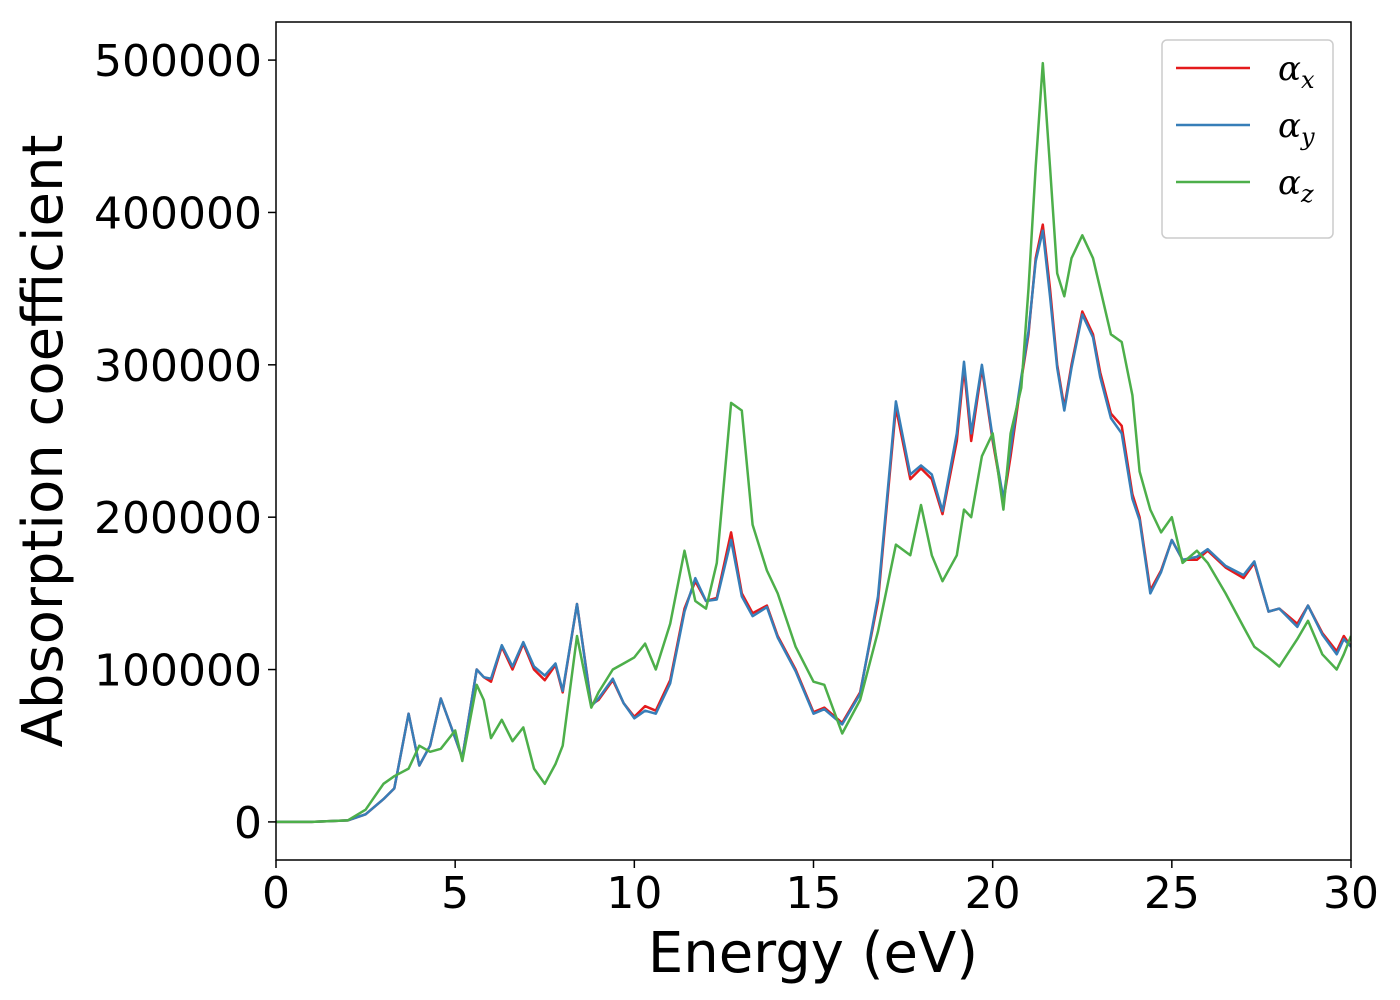 The image size is (1400, 1000). What do you see at coordinates (276, 893) in the screenshot?
I see `x-tick-label: 0` at bounding box center [276, 893].